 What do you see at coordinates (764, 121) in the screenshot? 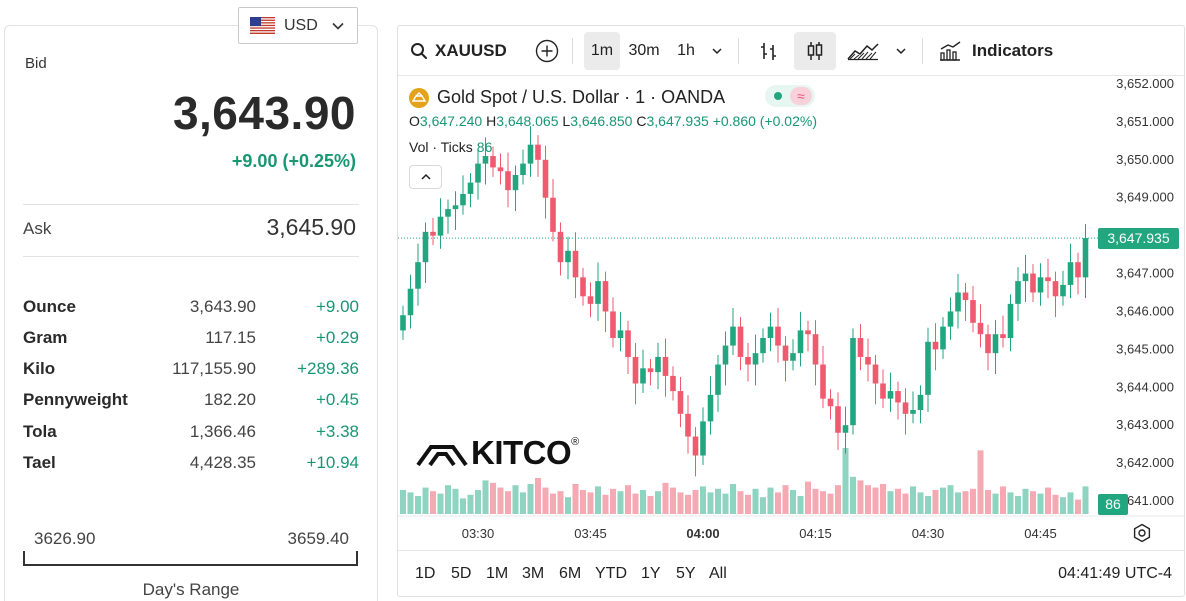
I see `bar-change: +0.860 (+0.02%)` at bounding box center [764, 121].